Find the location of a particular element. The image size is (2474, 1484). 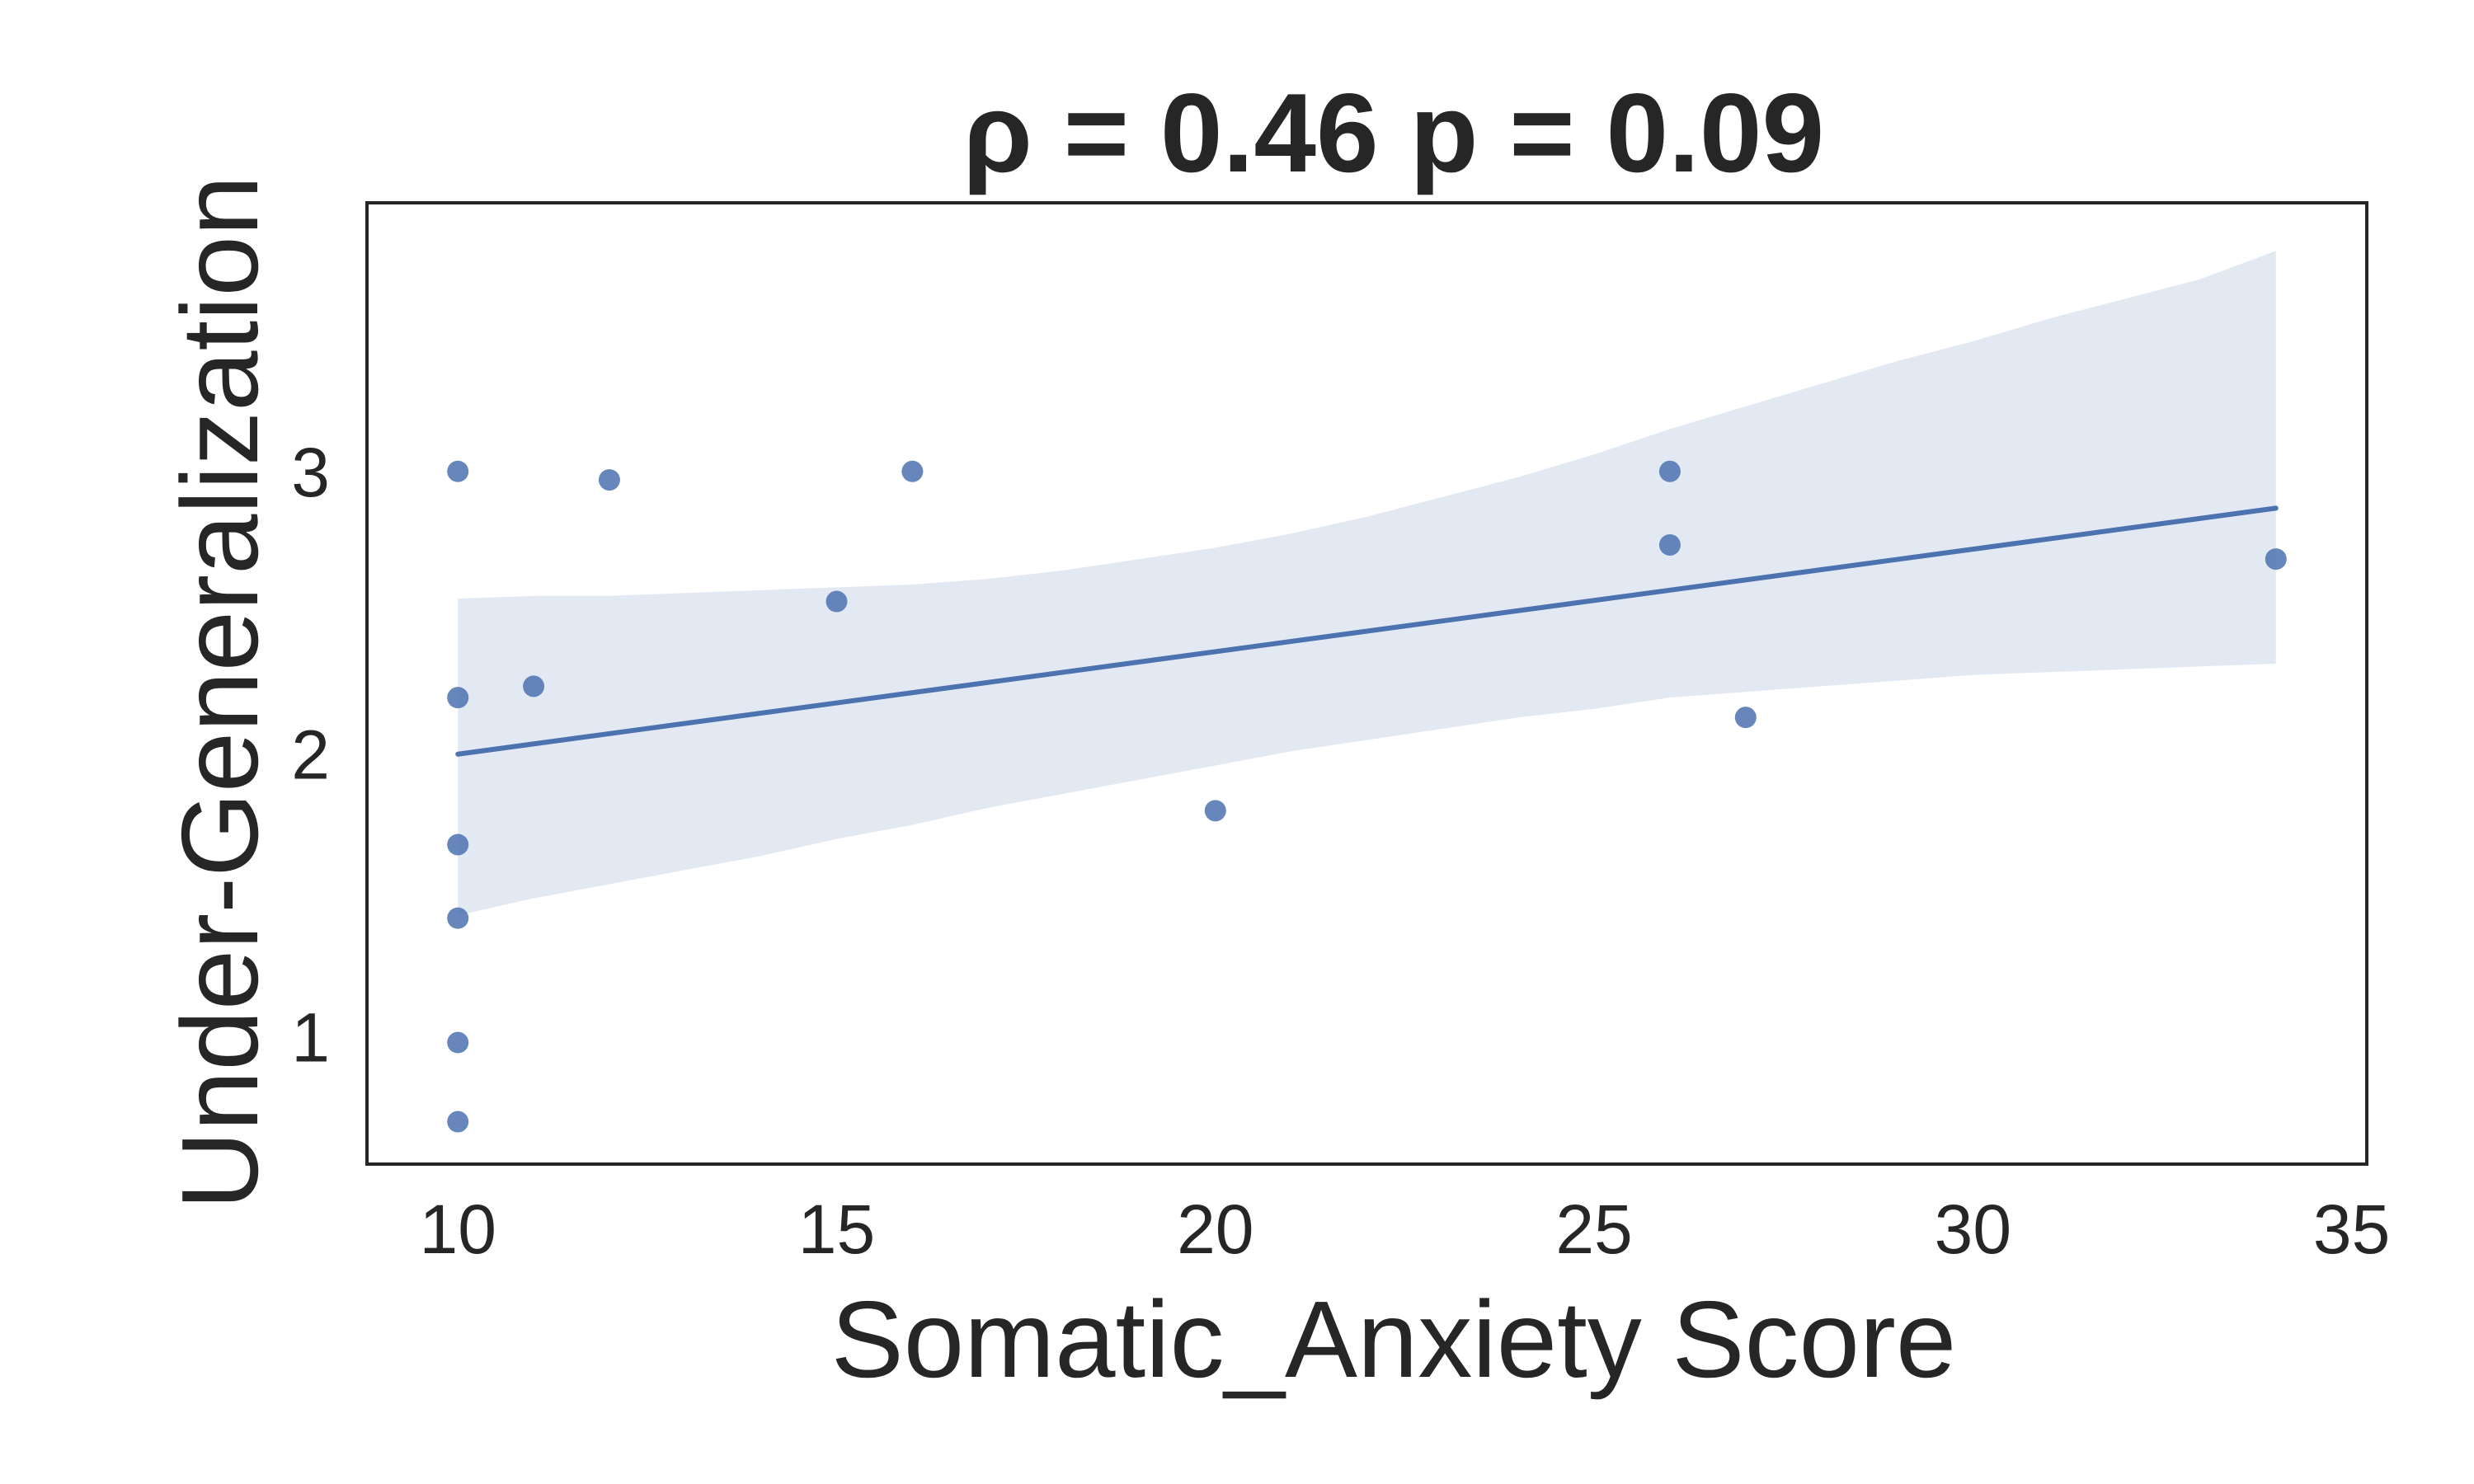

regression-line is located at coordinates (1367, 631).